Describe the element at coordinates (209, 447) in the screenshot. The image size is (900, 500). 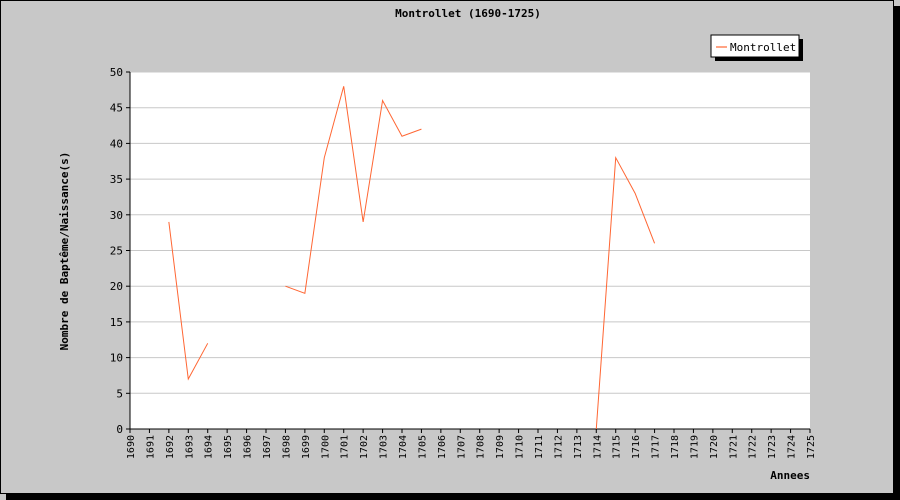
I see `x-tick-label: 1694` at that location.